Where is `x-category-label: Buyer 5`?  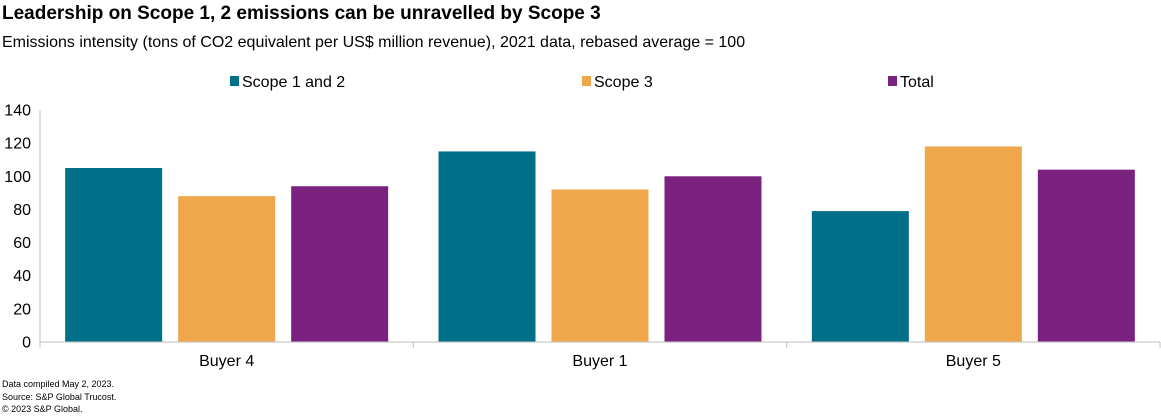
x-category-label: Buyer 5 is located at coordinates (973, 361).